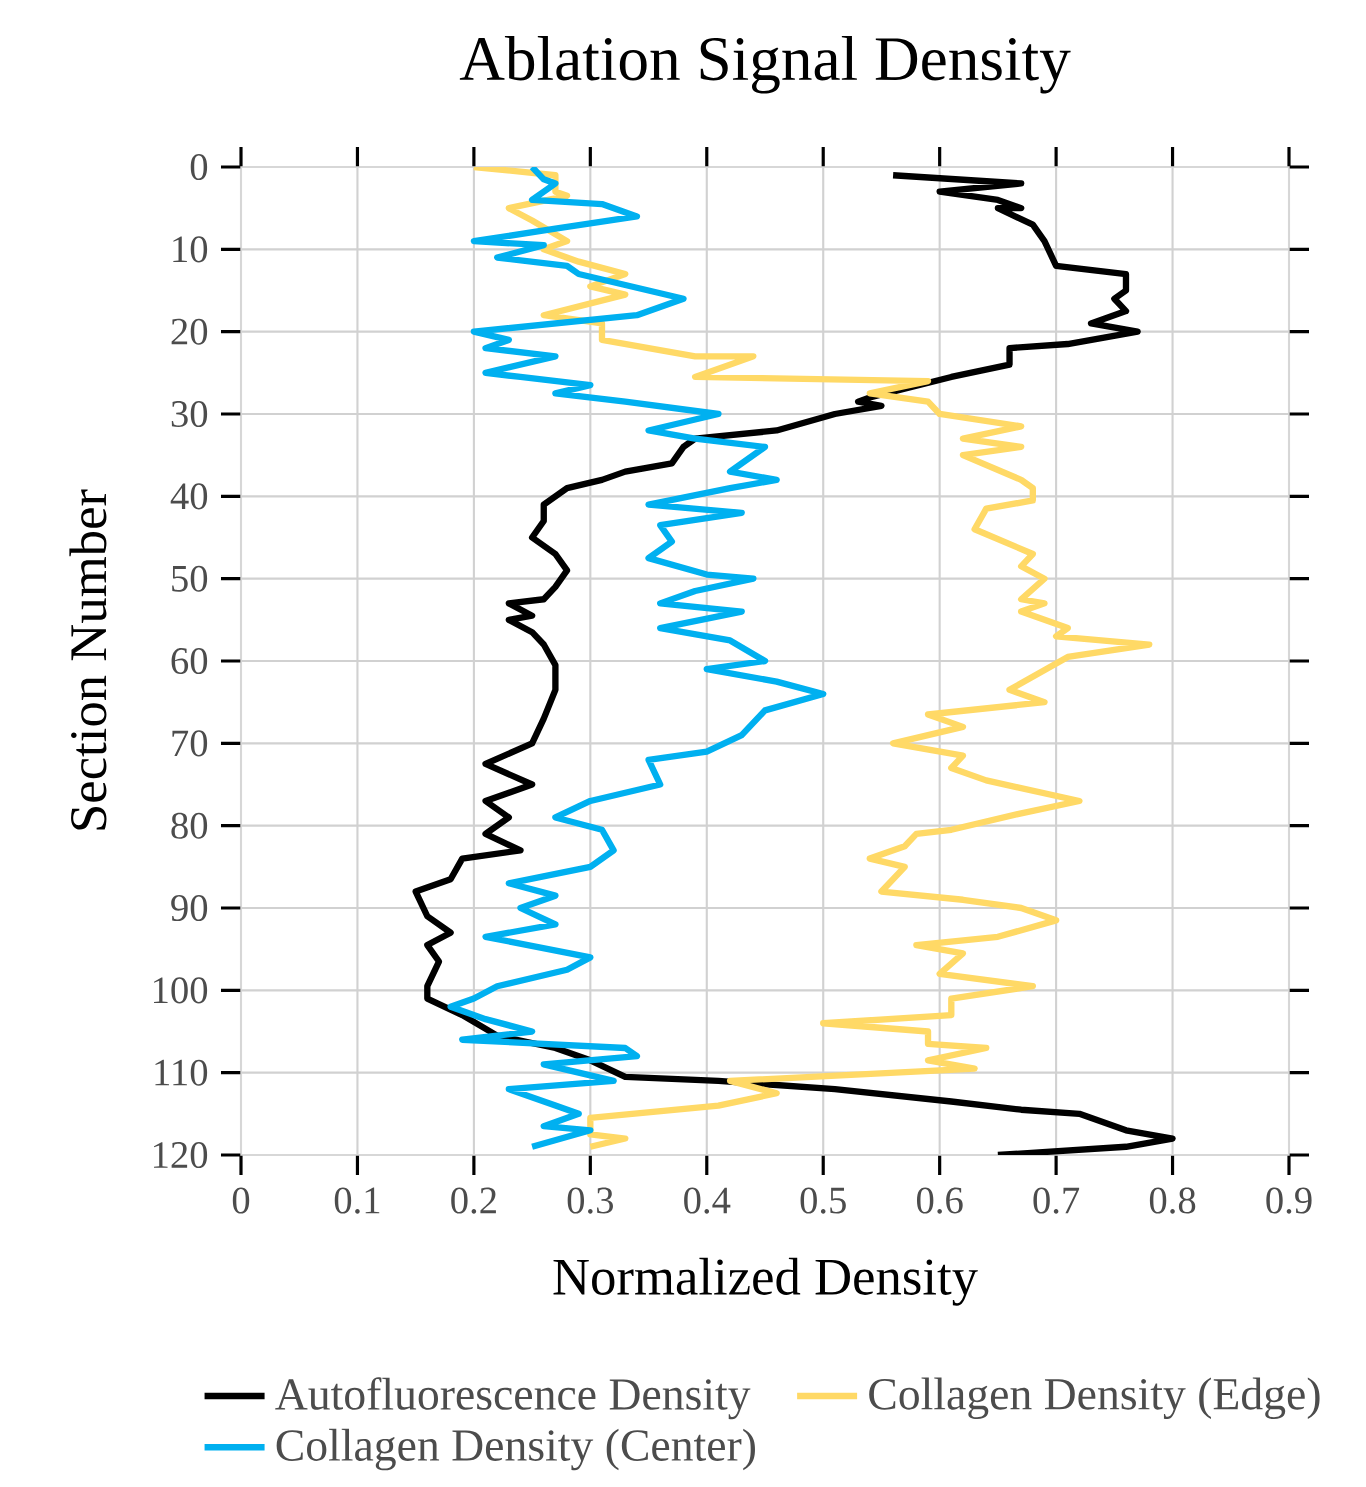  I want to click on y-tick-label: 10, so click(190, 249).